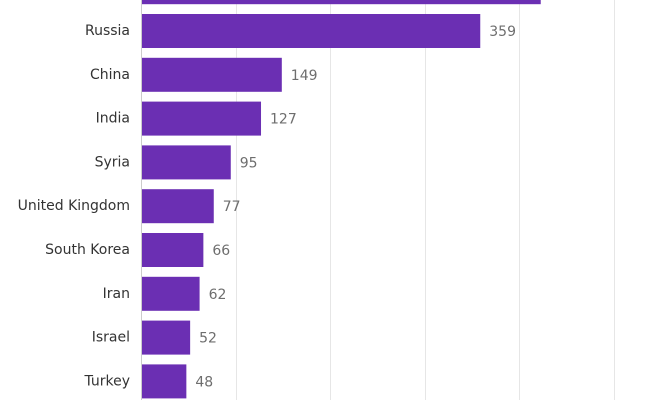 This screenshot has height=400, width=645. What do you see at coordinates (208, 339) in the screenshot?
I see `value-label: 52` at bounding box center [208, 339].